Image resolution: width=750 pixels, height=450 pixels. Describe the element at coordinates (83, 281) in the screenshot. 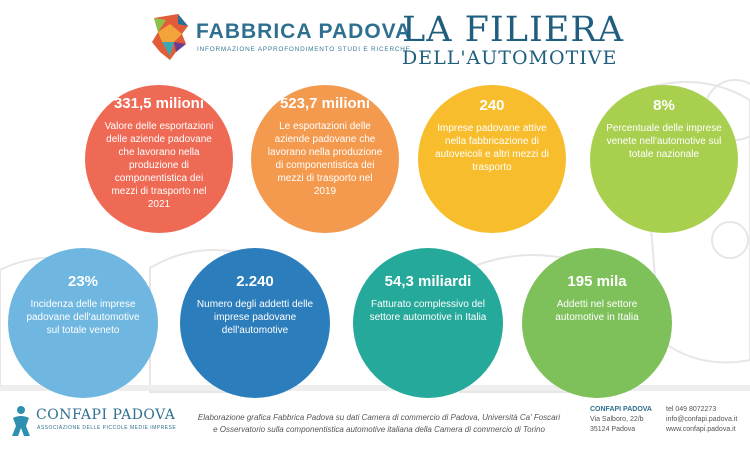

I see `stat-value: 23%` at that location.